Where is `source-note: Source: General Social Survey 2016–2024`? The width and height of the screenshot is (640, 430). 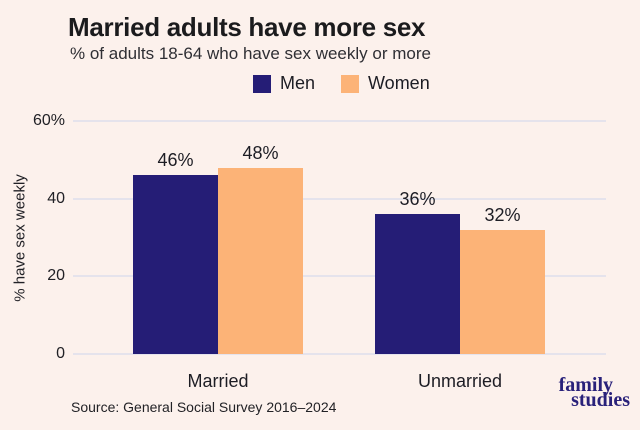
source-note: Source: General Social Survey 2016–2024 is located at coordinates (204, 407).